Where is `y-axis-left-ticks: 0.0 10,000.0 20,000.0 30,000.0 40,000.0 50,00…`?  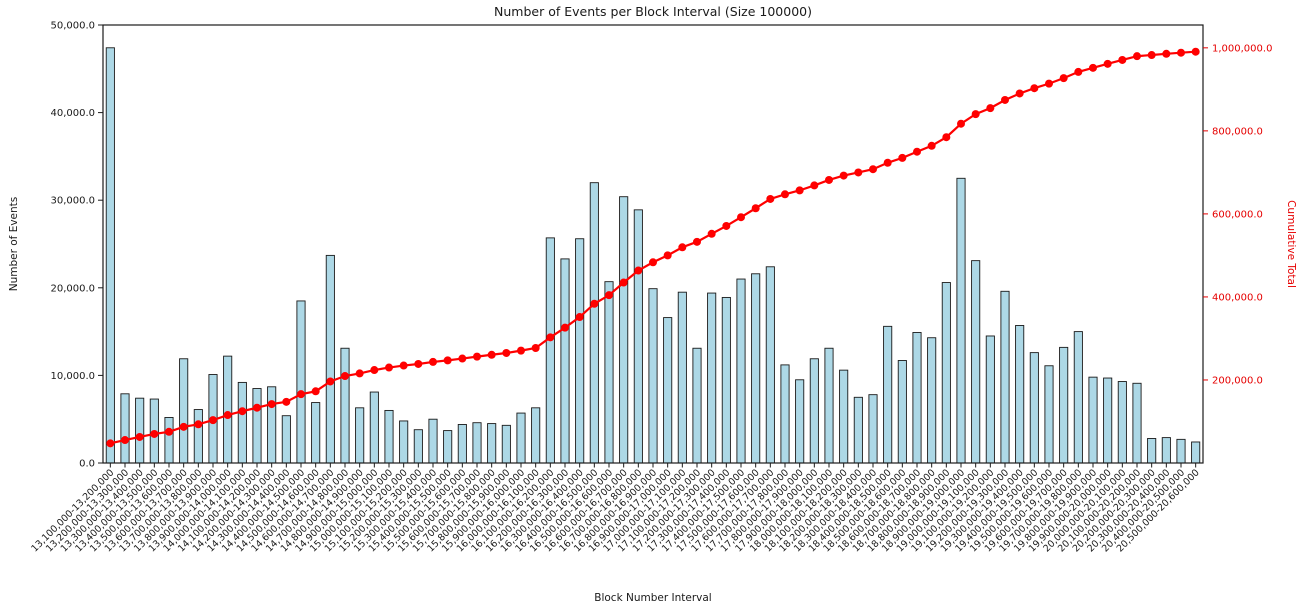 y-axis-left-ticks: 0.0 10,000.0 20,000.0 30,000.0 40,000.0 50,00… is located at coordinates (76, 245).